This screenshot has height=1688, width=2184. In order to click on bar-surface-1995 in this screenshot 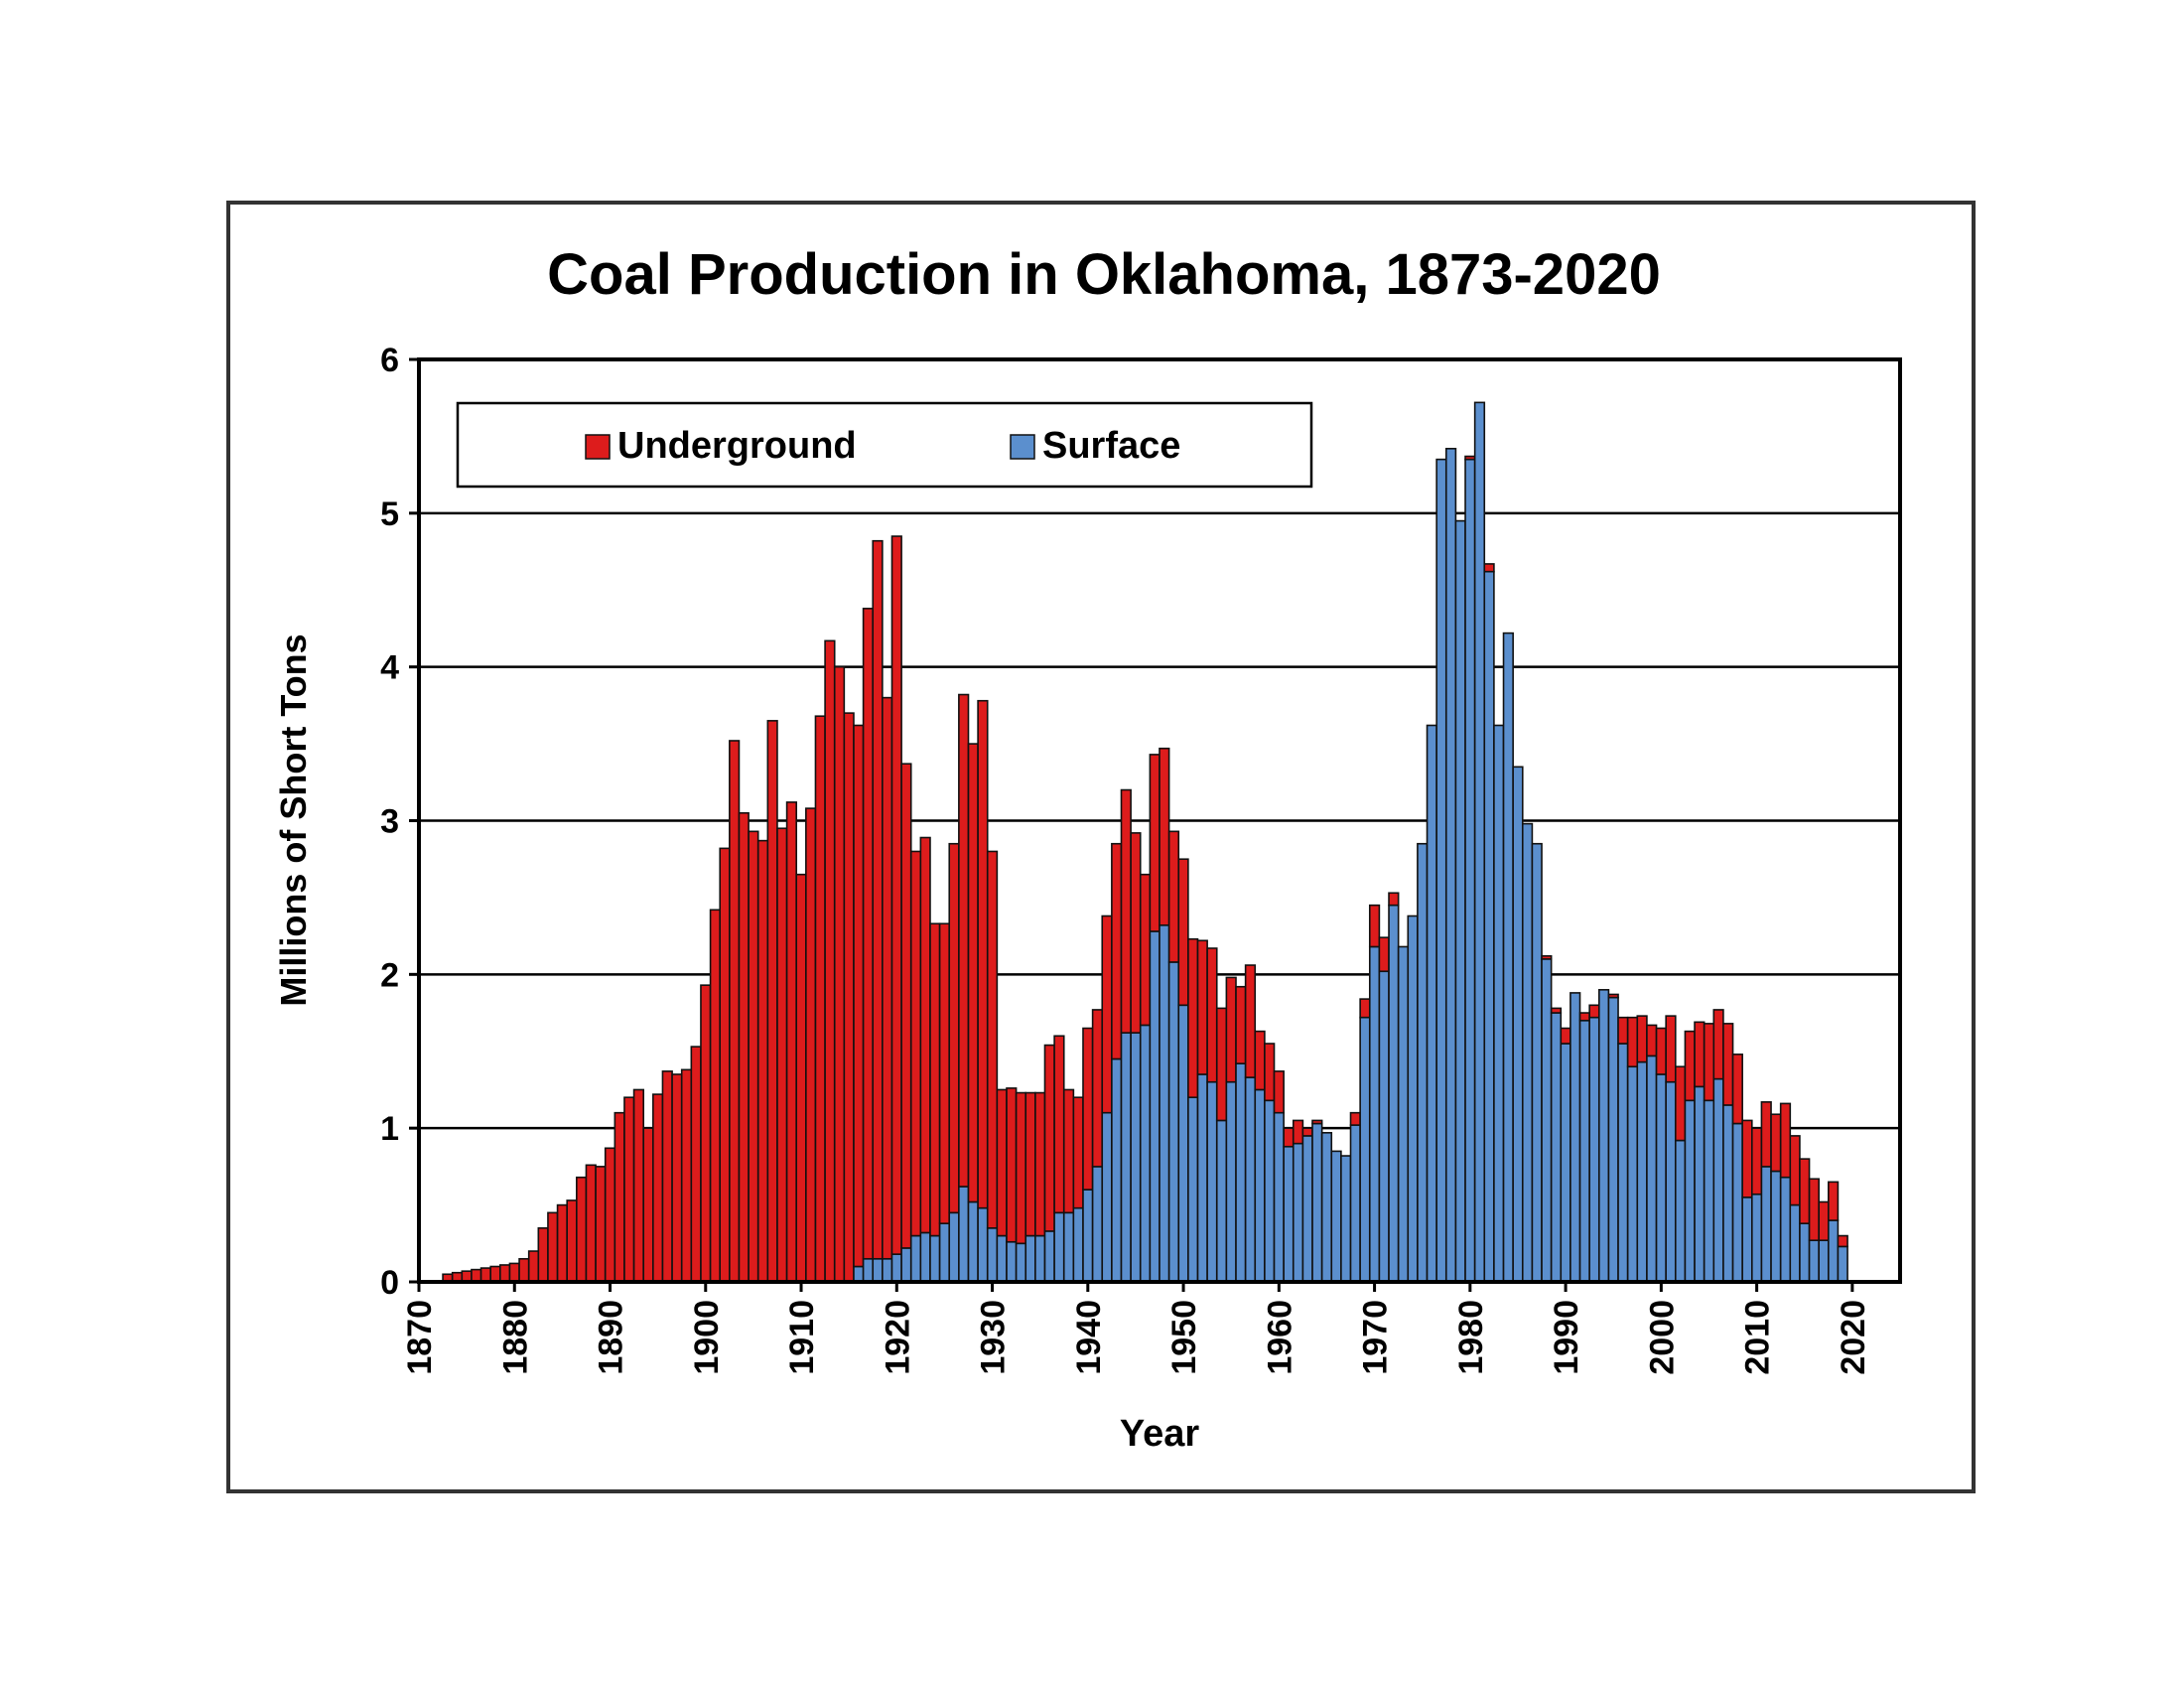, I will do `click(1613, 1139)`.